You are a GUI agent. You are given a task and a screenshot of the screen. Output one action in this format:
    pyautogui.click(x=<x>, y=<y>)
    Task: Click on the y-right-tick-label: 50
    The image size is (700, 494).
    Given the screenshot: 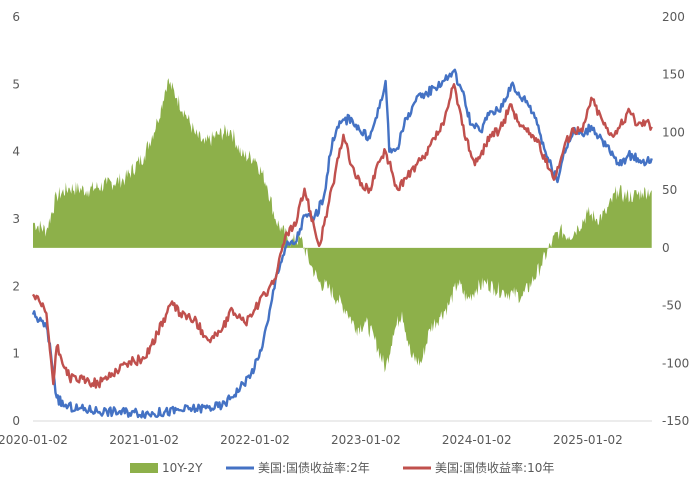 What is the action you would take?
    pyautogui.click(x=669, y=190)
    